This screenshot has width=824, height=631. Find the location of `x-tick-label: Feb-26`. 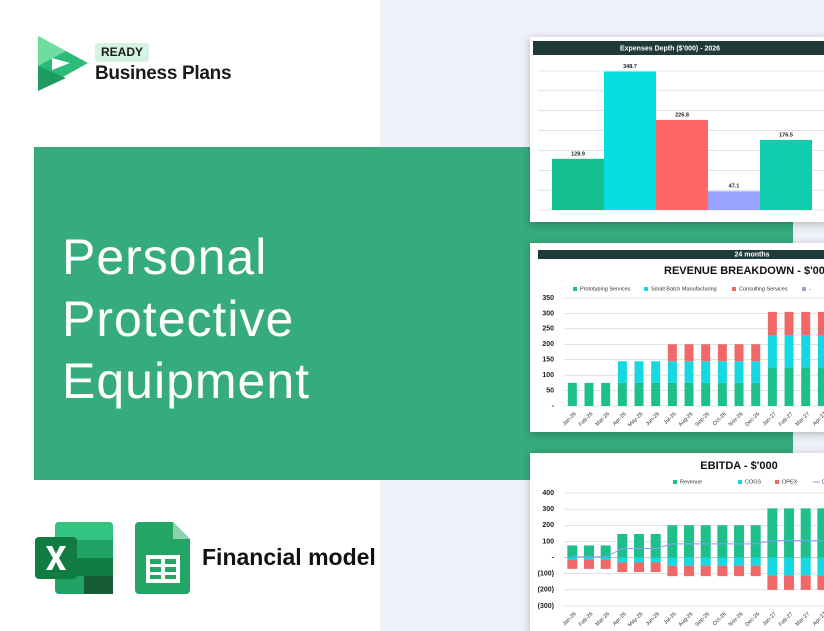

x-tick-label: Feb-26 is located at coordinates (586, 619).